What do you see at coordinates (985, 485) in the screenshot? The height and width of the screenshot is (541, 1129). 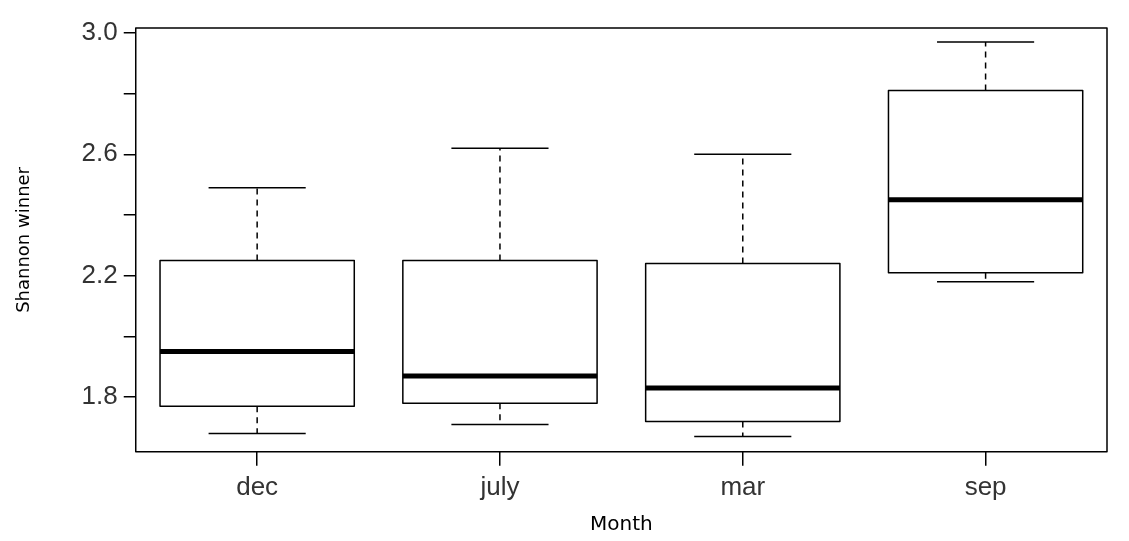 I see `x-tick-label: sep` at bounding box center [985, 485].